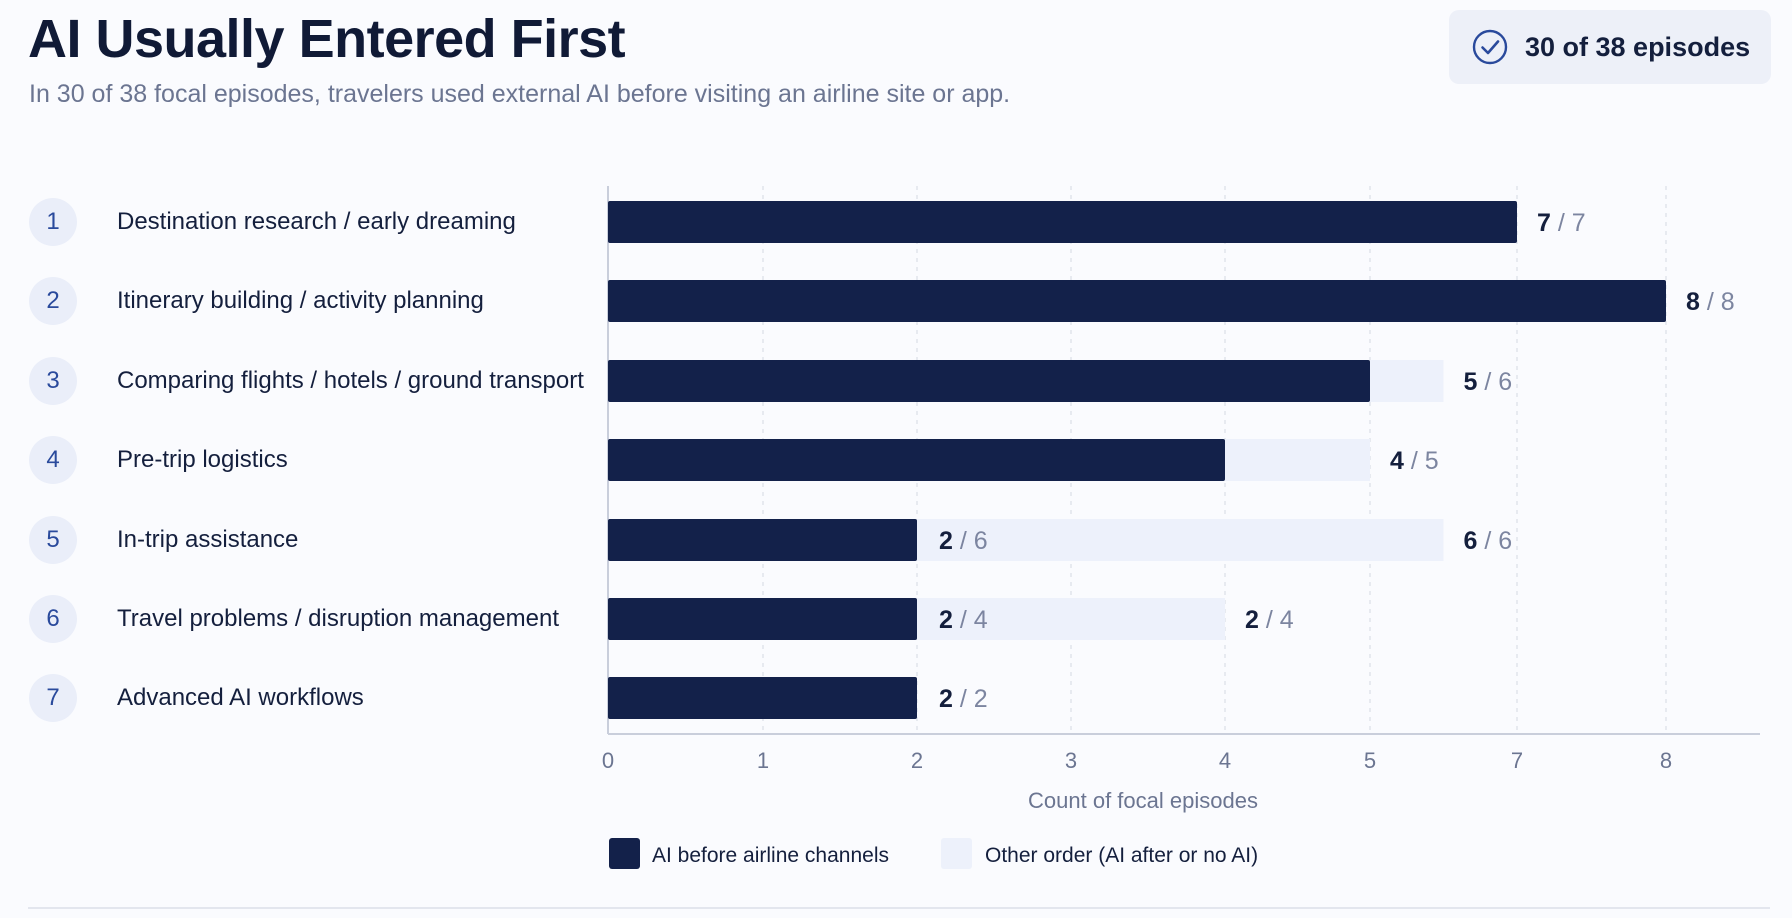  I want to click on inner-data-label: 2 / 6, so click(963, 541).